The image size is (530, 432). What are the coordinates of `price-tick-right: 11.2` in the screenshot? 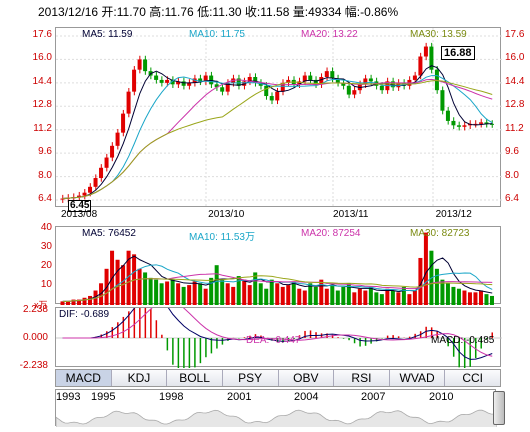 It's located at (514, 128).